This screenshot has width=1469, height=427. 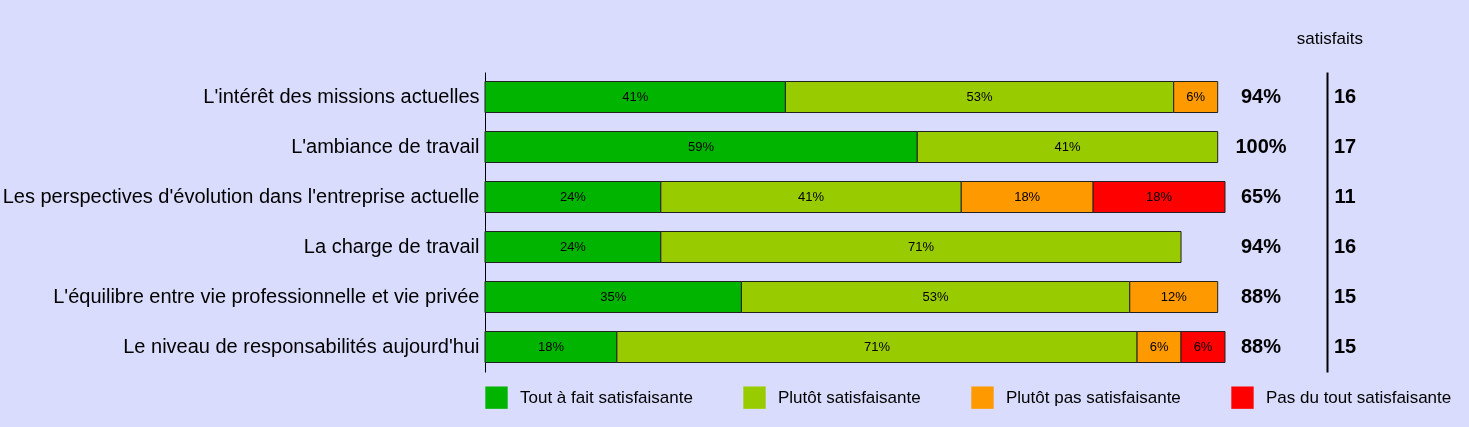 What do you see at coordinates (1174, 296) in the screenshot?
I see `data-label: 12%` at bounding box center [1174, 296].